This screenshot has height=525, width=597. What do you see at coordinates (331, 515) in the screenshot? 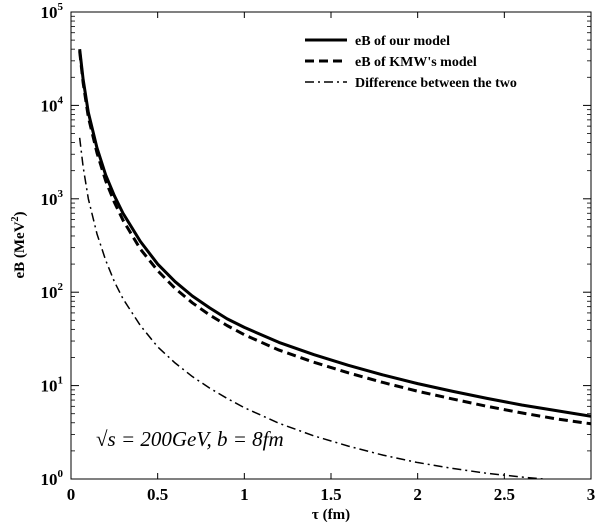
I see `x-axis-label: τ (fm)` at bounding box center [331, 515].